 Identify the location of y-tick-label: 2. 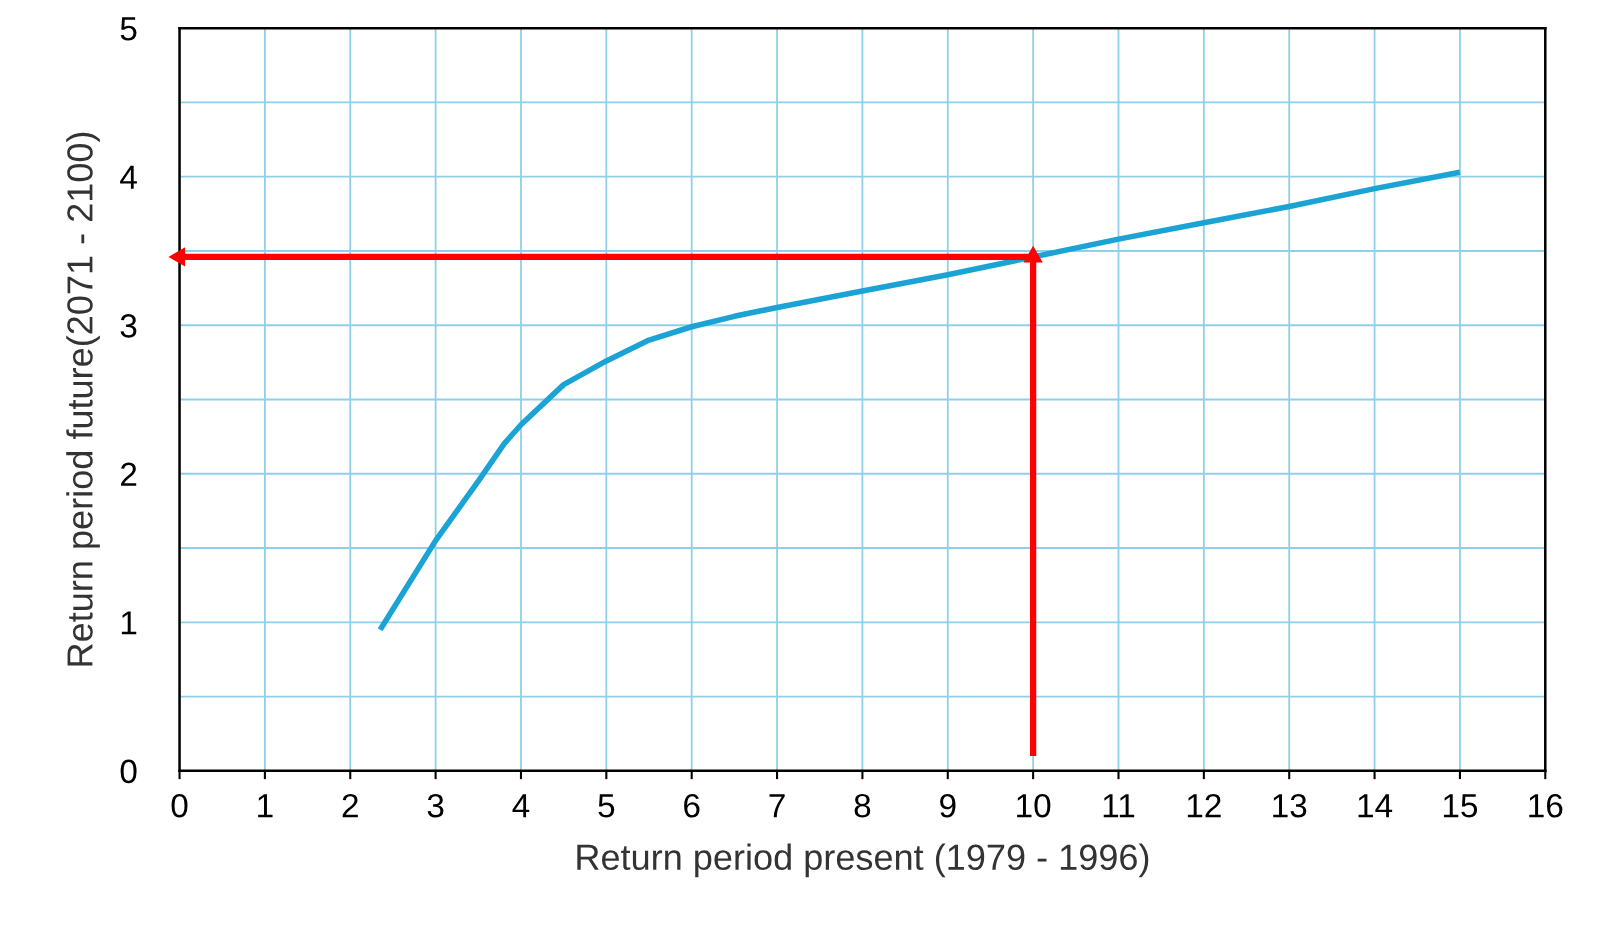
(129, 474).